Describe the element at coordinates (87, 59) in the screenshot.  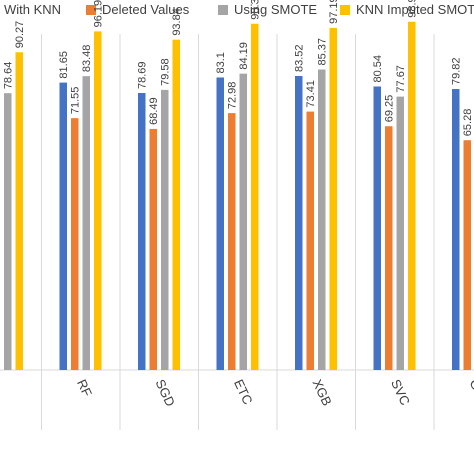
I see `data-label: 83.48` at that location.